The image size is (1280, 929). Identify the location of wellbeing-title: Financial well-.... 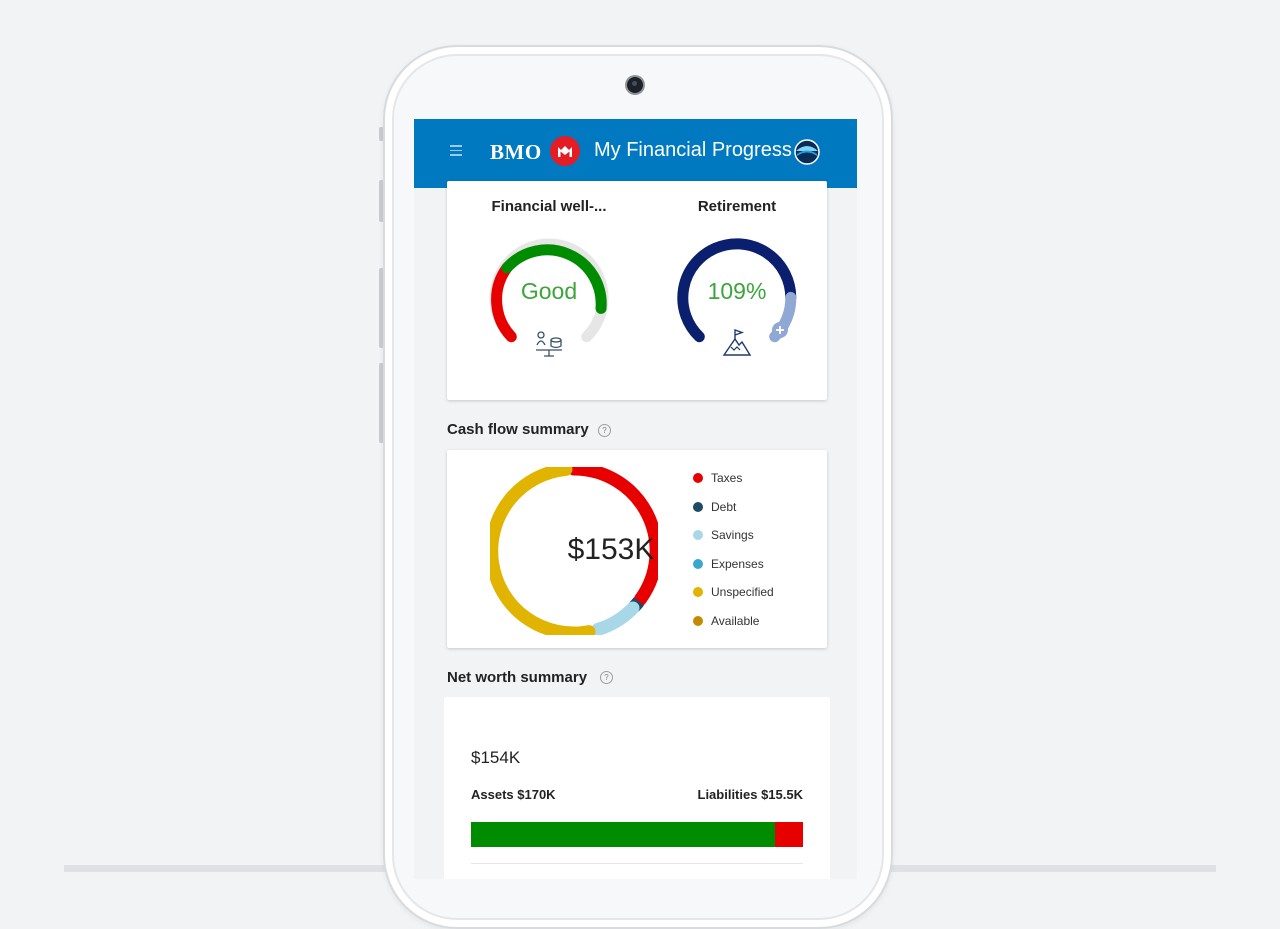
(549, 206).